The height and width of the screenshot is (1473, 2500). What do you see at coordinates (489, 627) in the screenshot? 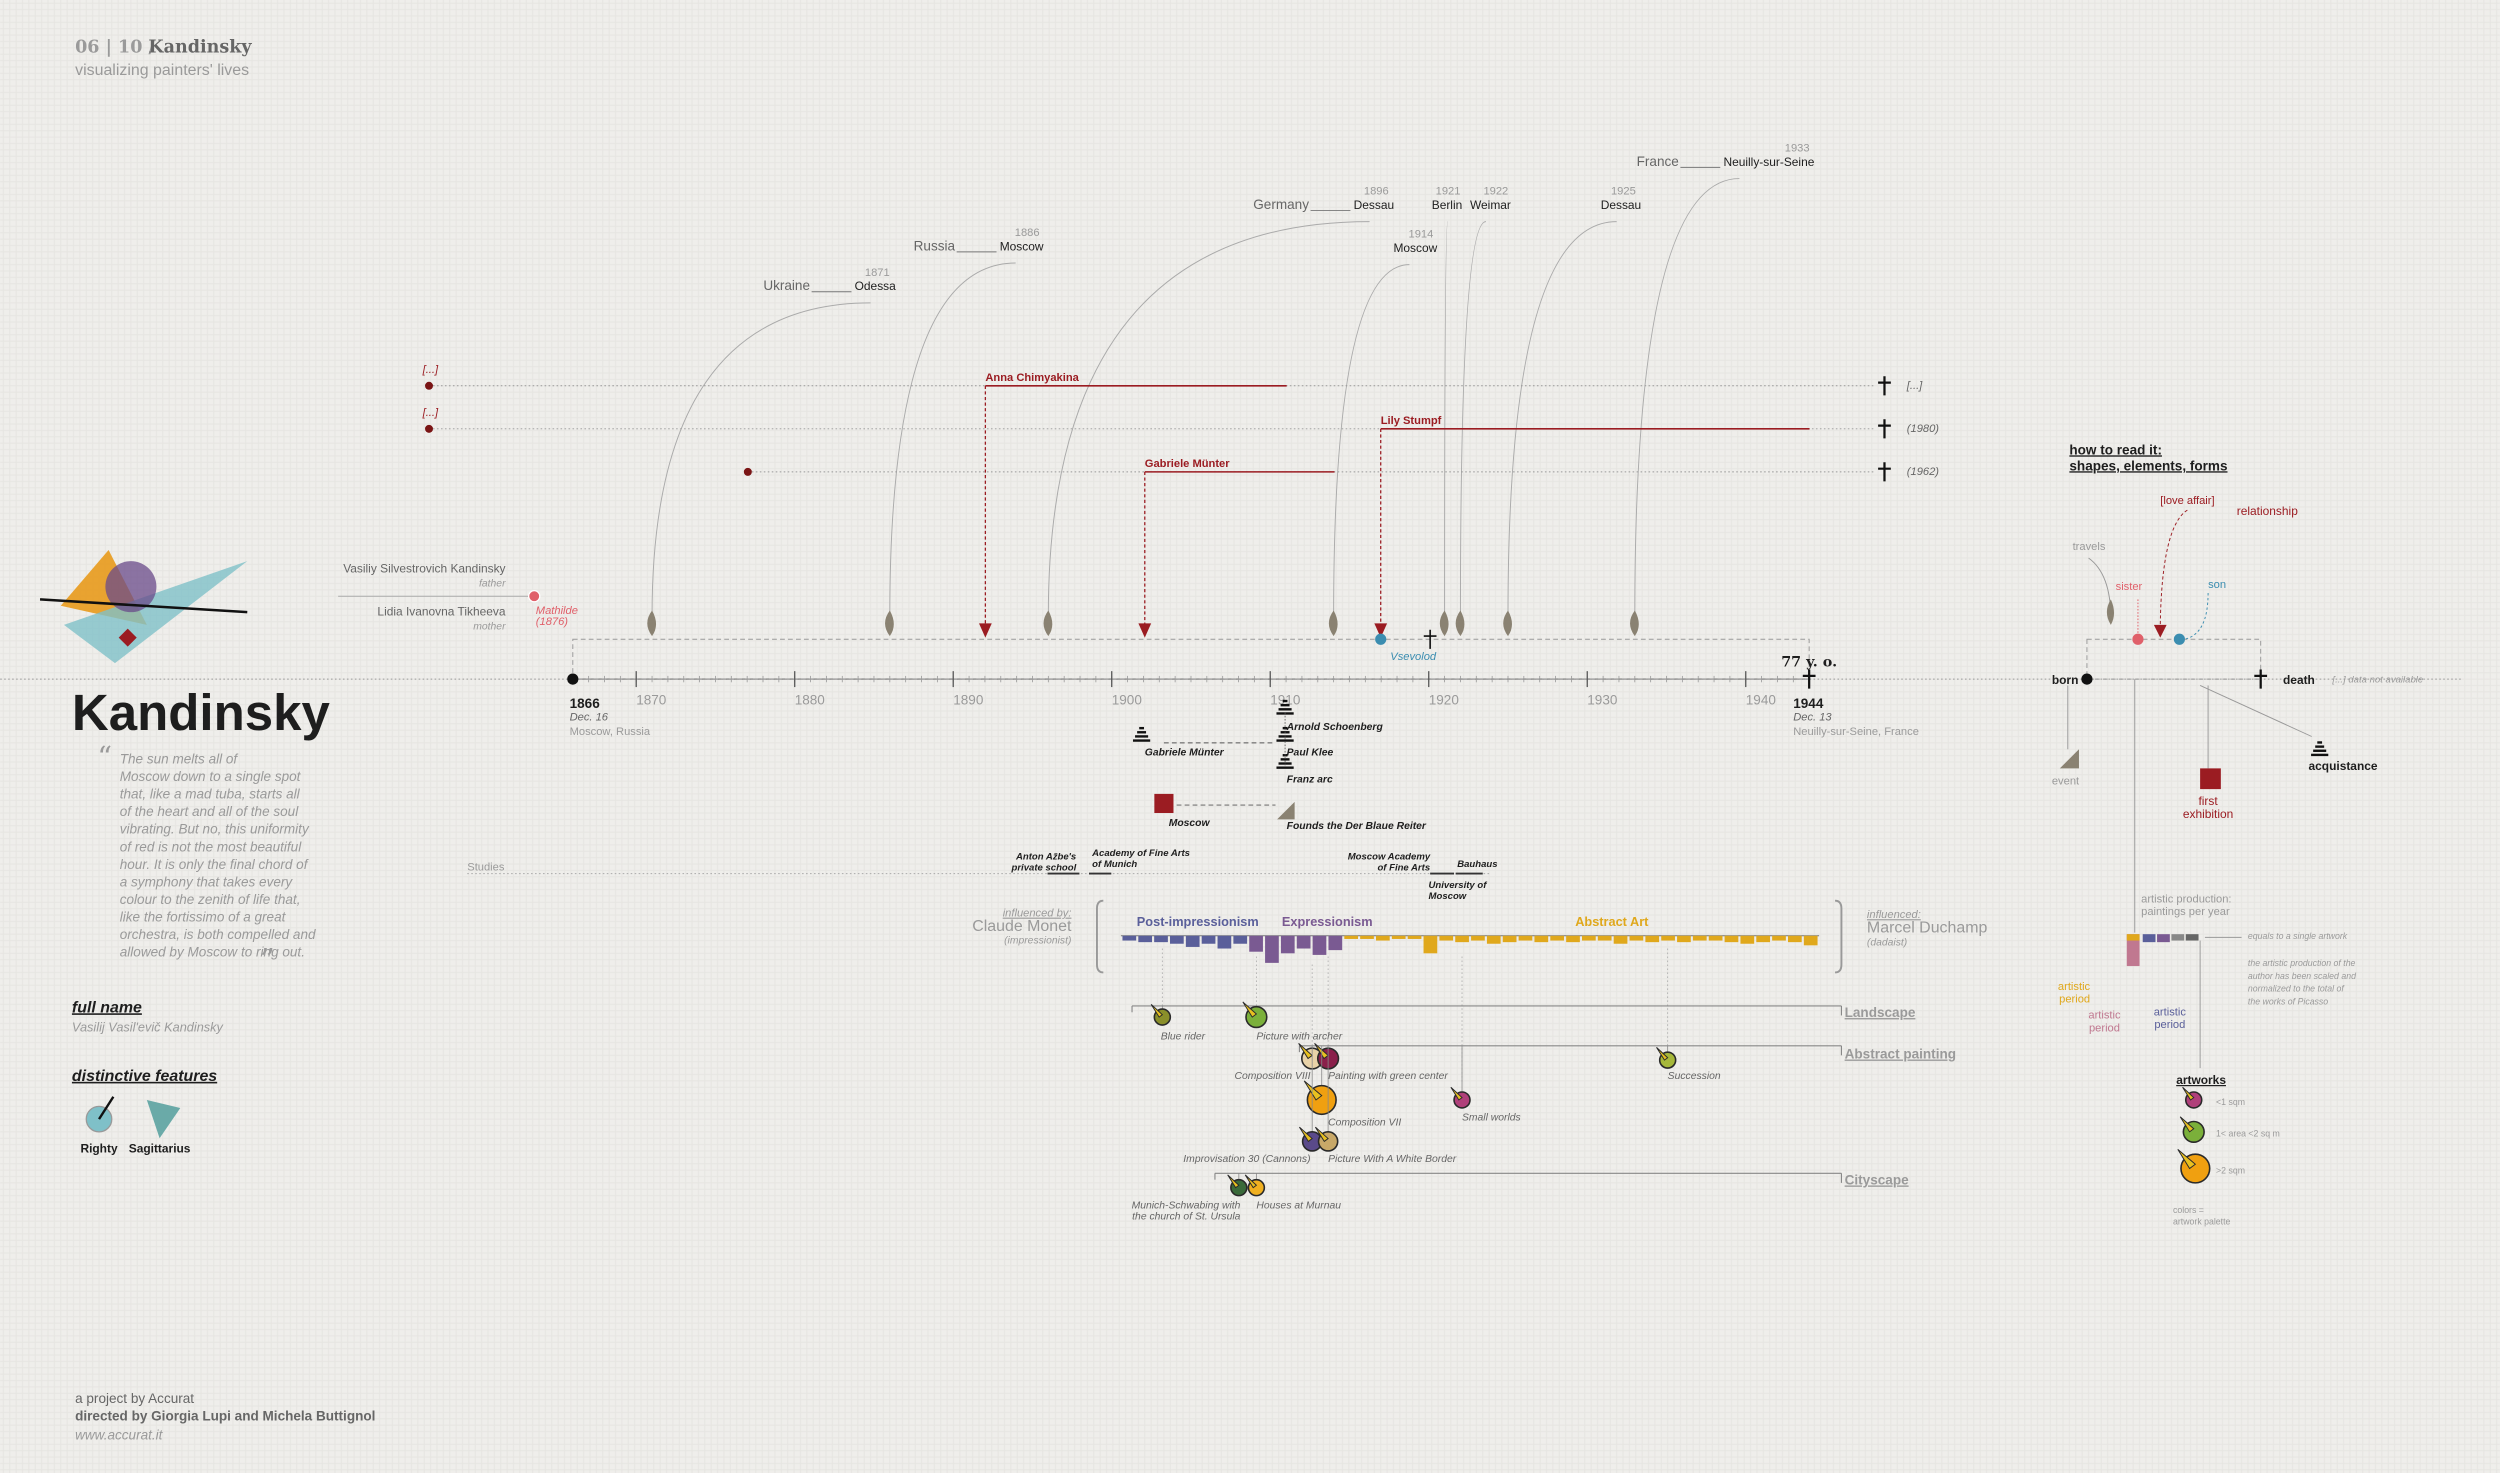
I see `mother-role: mother` at bounding box center [489, 627].